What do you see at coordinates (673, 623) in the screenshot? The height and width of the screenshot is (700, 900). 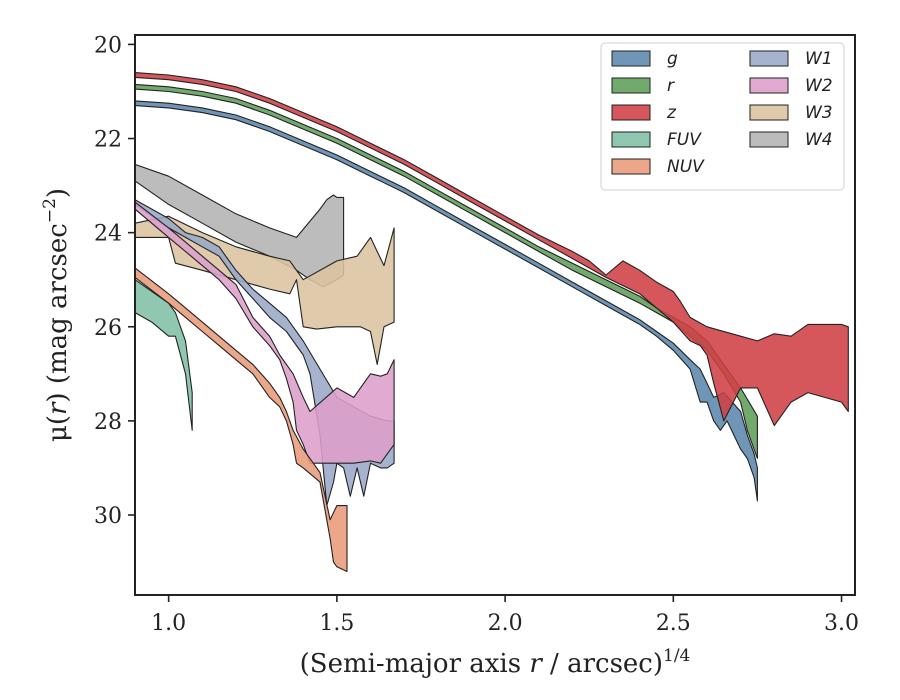 I see `x-tick-label: 2.5` at bounding box center [673, 623].